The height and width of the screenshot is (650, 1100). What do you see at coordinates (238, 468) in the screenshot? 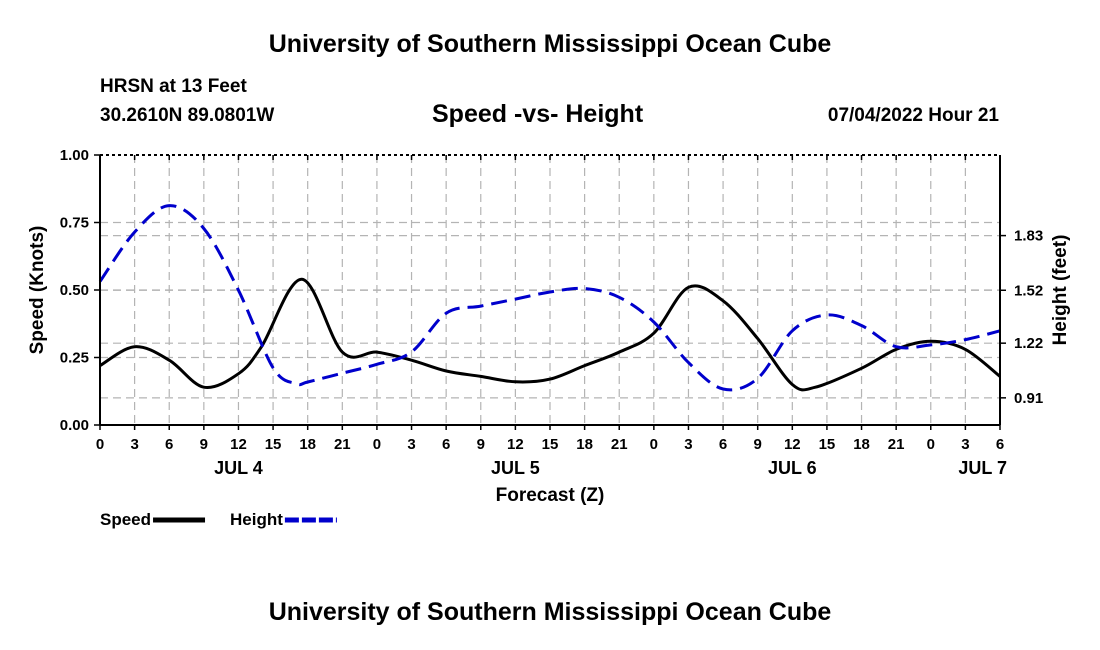
I see `day-label: JUL 4` at bounding box center [238, 468].